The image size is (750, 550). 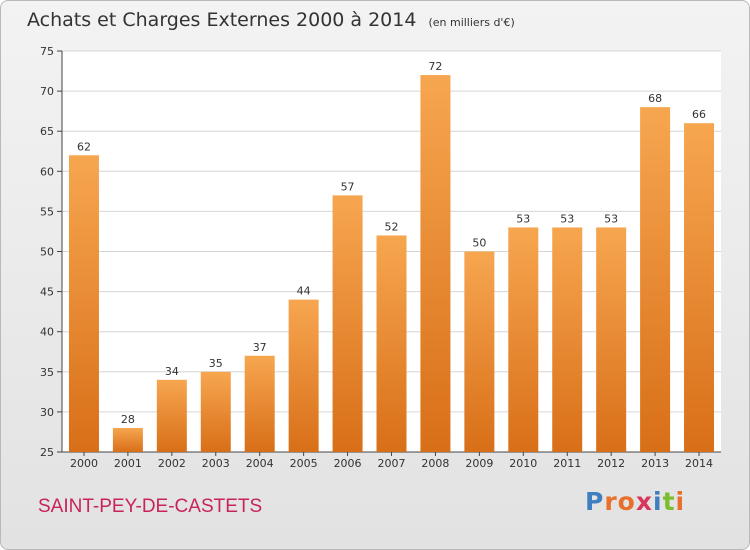 I want to click on commune-name: SAINT-PEY-DE-CASTETS, so click(x=150, y=506).